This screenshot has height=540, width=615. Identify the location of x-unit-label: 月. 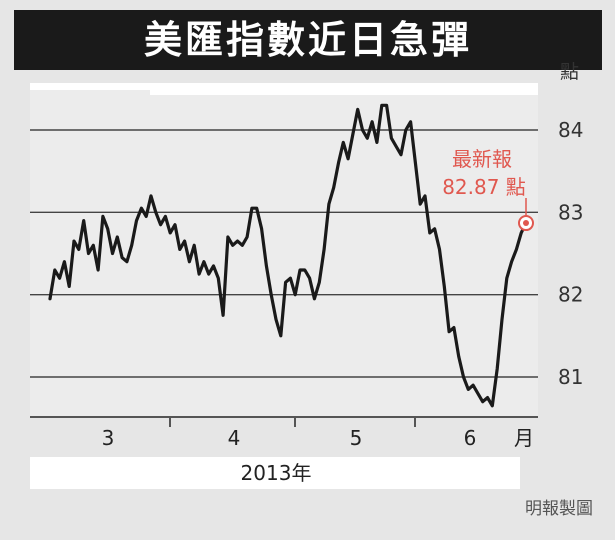
(524, 438).